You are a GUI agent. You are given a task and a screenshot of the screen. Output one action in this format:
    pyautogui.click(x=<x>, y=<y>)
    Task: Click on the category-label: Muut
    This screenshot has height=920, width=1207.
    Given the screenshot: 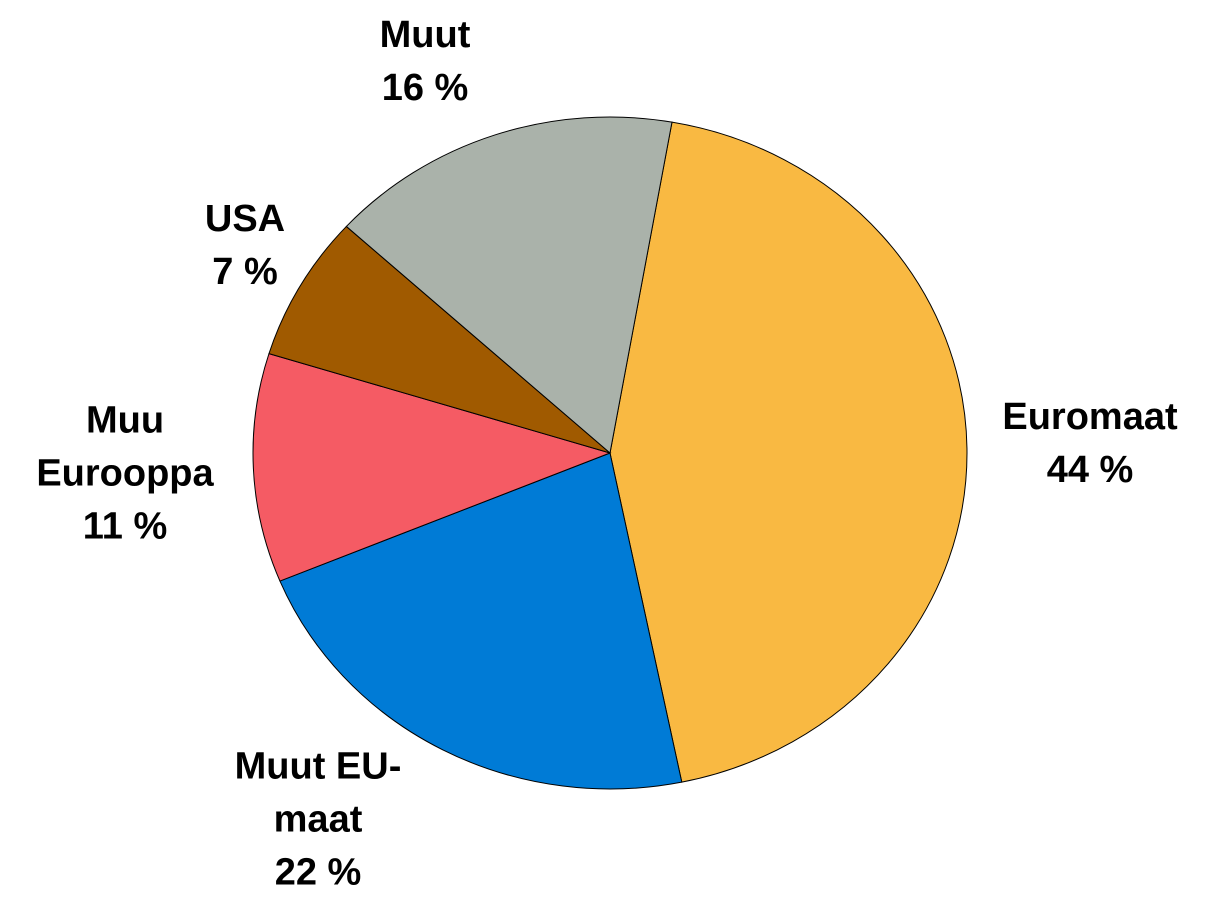 What is the action you would take?
    pyautogui.click(x=425, y=35)
    